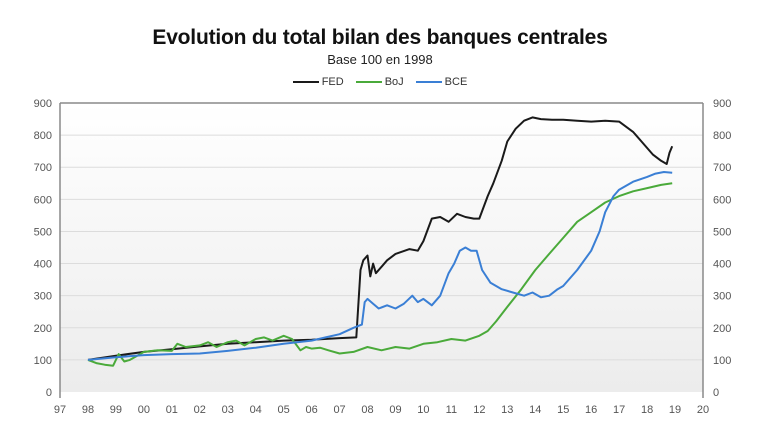 This screenshot has width=760, height=429. What do you see at coordinates (60, 410) in the screenshot?
I see `x-tick-label: 97` at bounding box center [60, 410].